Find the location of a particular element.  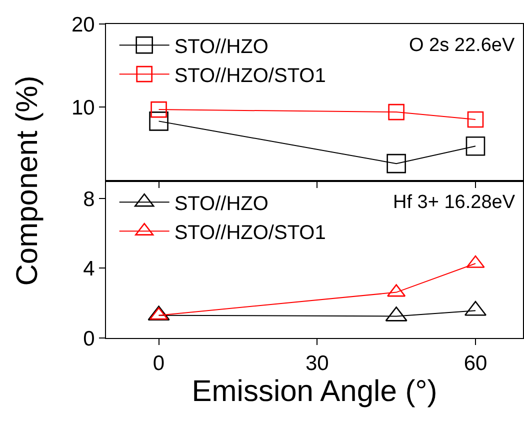

x-tick-label: 30 is located at coordinates (317, 364).